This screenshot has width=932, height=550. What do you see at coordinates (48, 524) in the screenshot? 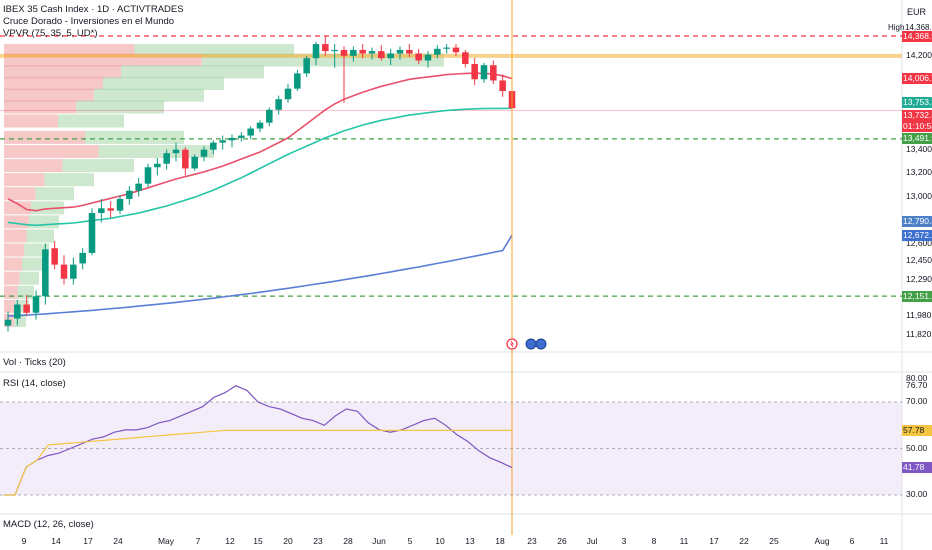
I see `macd-legend: MACD (12, 26, close)` at bounding box center [48, 524].